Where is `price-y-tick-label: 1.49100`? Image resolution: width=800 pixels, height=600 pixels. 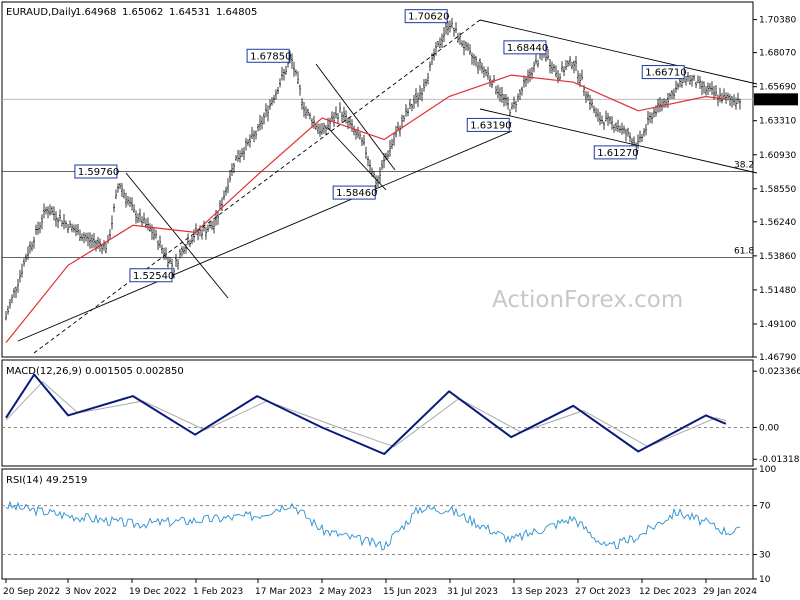
price-y-tick-label: 1.49100 is located at coordinates (777, 325).